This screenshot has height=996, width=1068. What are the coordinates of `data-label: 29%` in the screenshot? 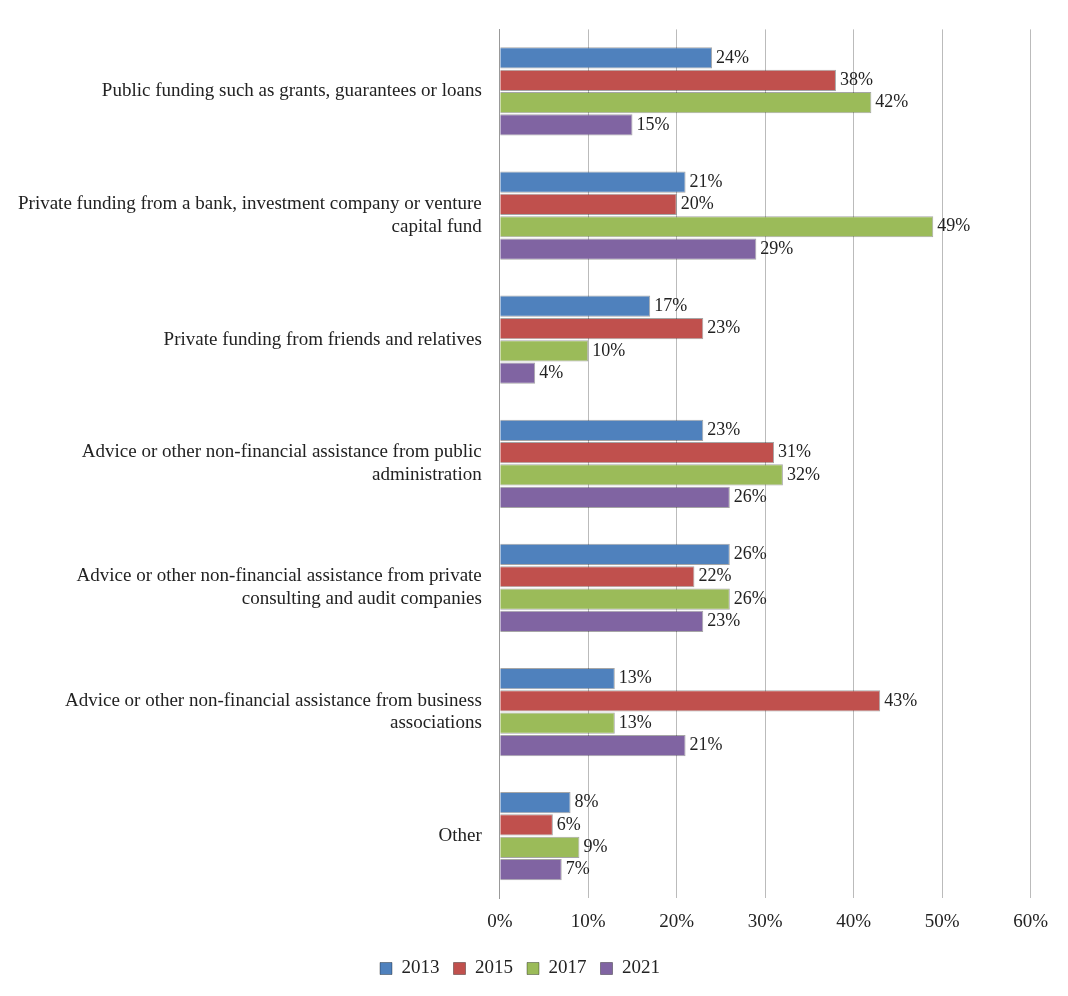 It's located at (777, 247).